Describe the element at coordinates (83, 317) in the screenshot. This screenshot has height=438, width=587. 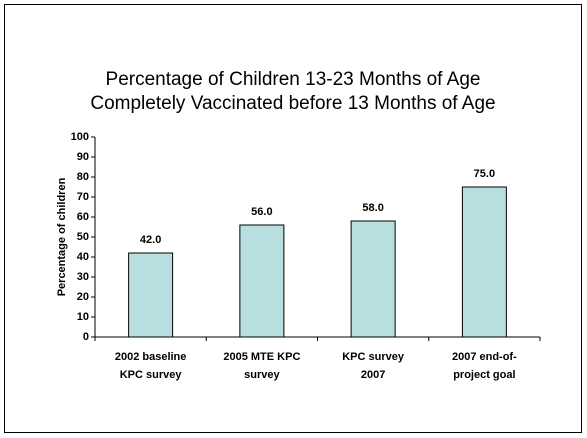
I see `y-tick-label: 10` at that location.